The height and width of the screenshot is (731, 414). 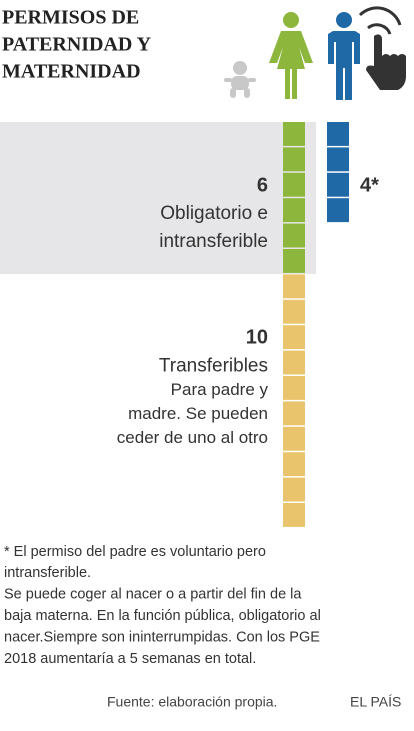 I want to click on father-weeks-label: 4*, so click(x=369, y=185).